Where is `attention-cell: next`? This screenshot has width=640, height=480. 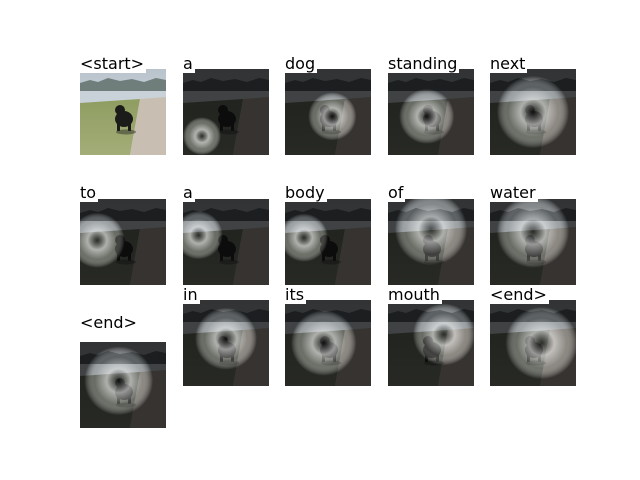
attention-cell: next is located at coordinates (533, 105).